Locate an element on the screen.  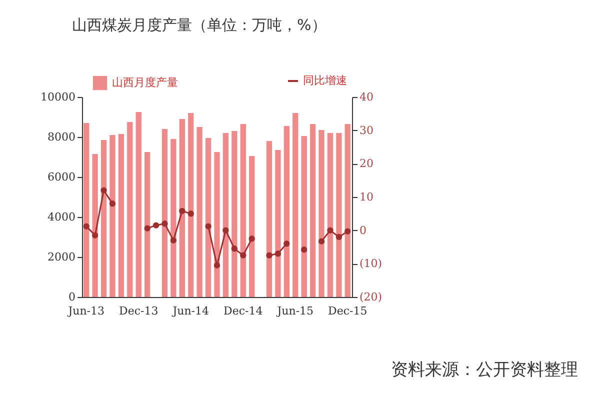
legend-label: 山西月度产量 is located at coordinates (145, 82).